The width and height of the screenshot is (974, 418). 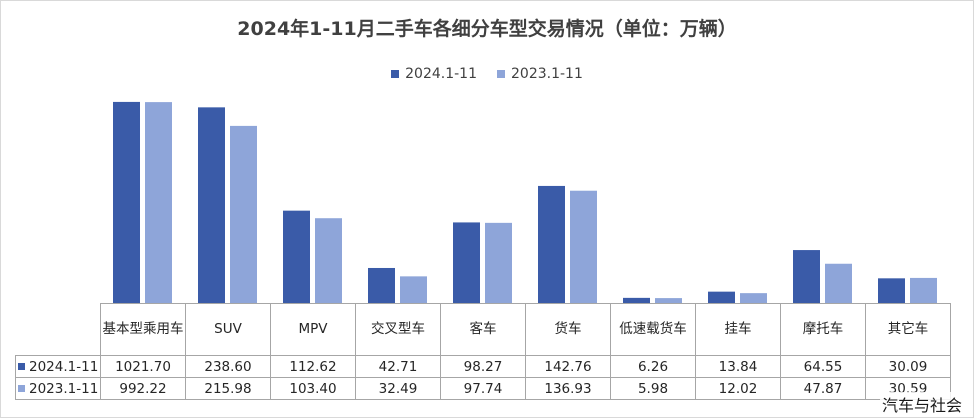 What do you see at coordinates (823, 366) in the screenshot?
I see `table-value-cell: 64.55` at bounding box center [823, 366].